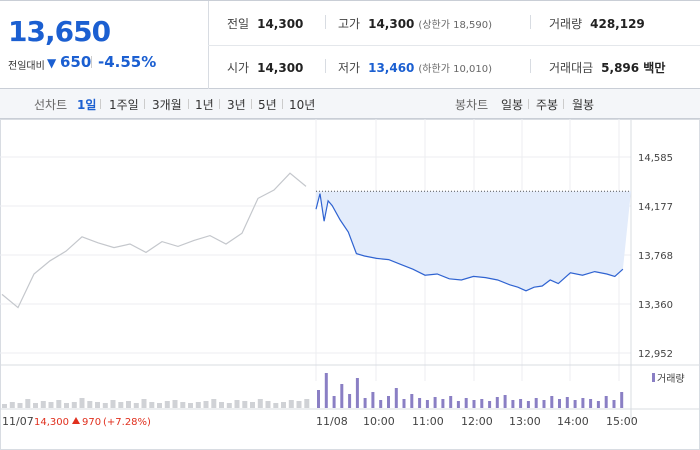 This screenshot has height=450, width=700. I want to click on stat-label: 고가, so click(349, 24).